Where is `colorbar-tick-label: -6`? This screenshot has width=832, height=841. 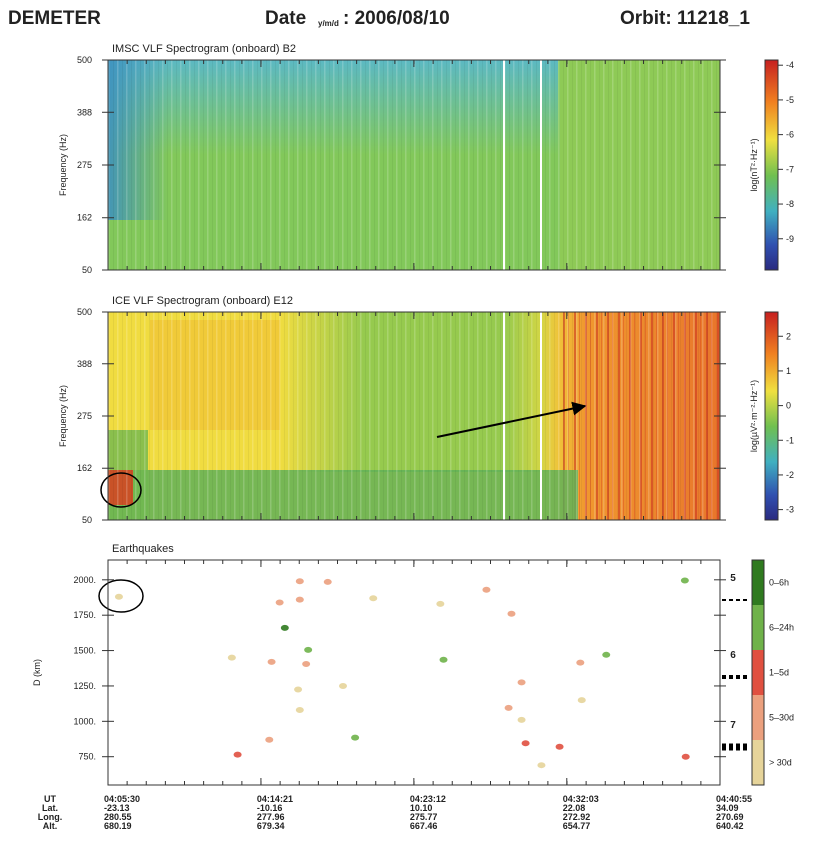 colorbar-tick-label: -6 is located at coordinates (790, 135).